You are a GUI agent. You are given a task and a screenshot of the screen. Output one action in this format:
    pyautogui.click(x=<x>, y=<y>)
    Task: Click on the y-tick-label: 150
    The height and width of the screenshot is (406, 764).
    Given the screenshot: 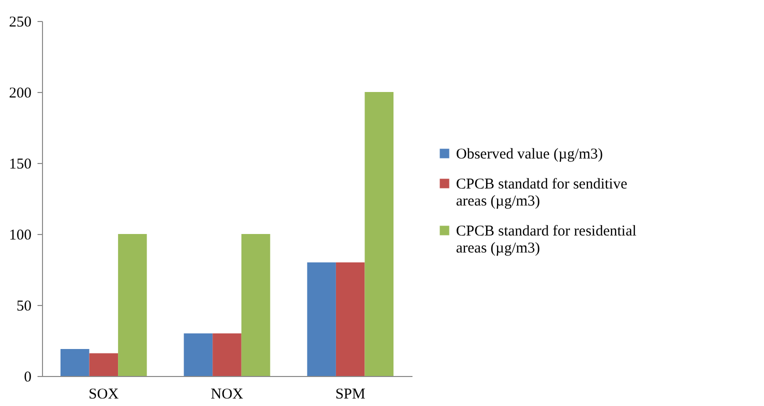 What is the action you would take?
    pyautogui.click(x=20, y=164)
    